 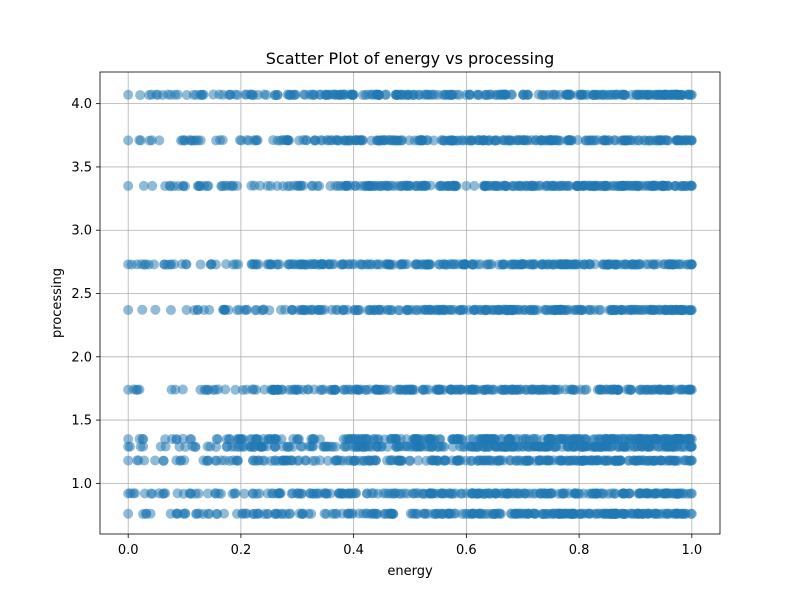 I want to click on x-axis-ticks: 0.0 0.2 0.4 0.6 0.8 1.0, so click(x=410, y=546).